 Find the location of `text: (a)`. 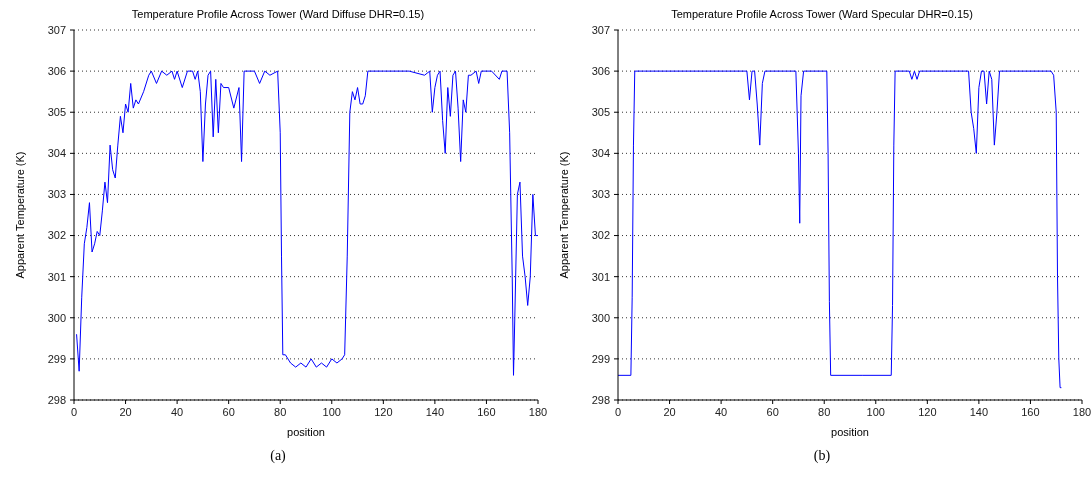

text: (a) is located at coordinates (278, 456).